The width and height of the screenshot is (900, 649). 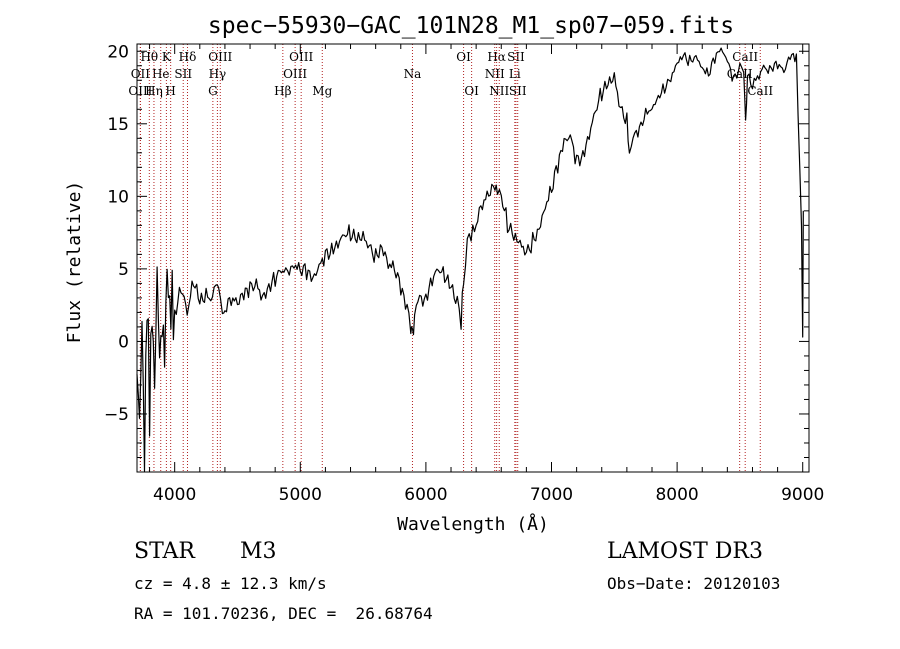 I want to click on observation-date: Obs−Date: 20120103, so click(x=694, y=583).